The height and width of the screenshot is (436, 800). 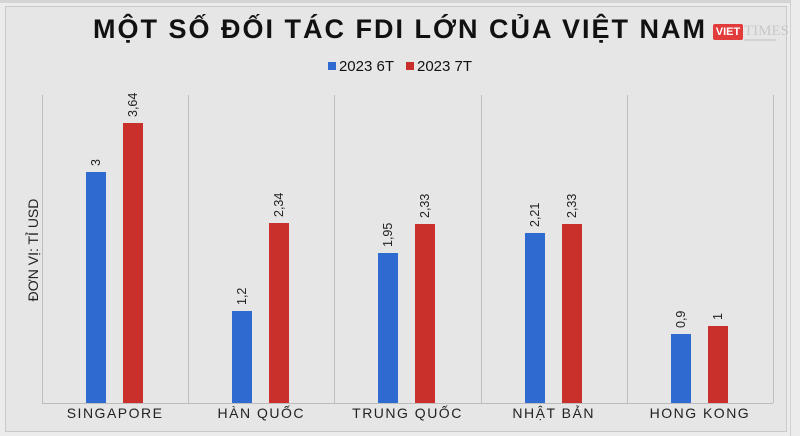 What do you see at coordinates (261, 249) in the screenshot?
I see `category-group: 1,2 2,34` at bounding box center [261, 249].